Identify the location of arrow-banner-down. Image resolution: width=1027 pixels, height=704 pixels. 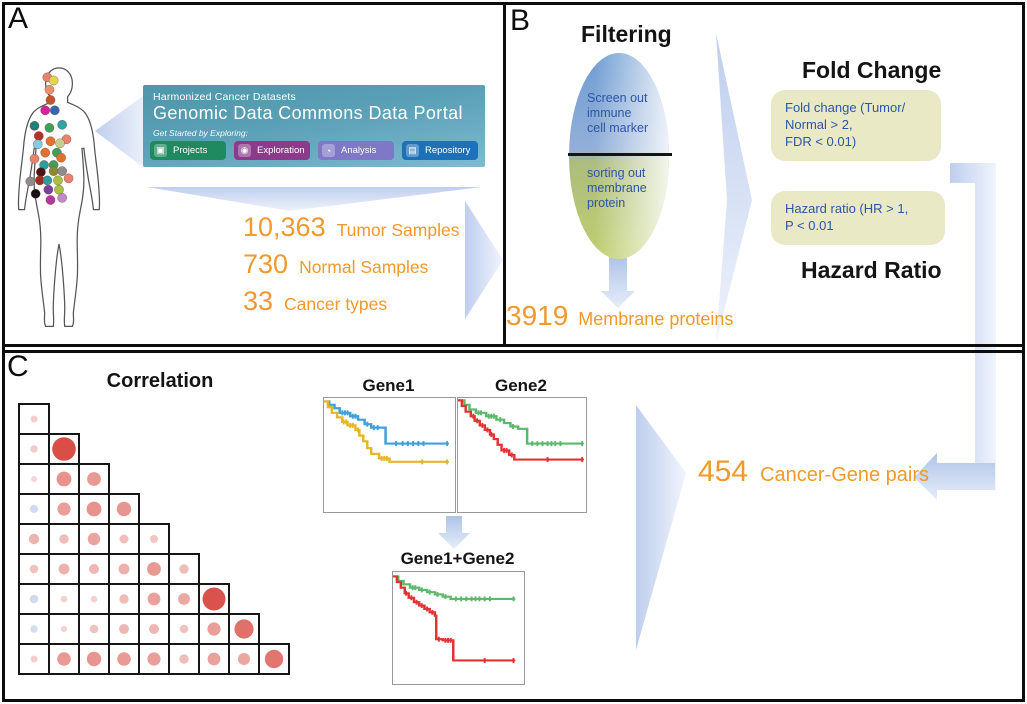
(314, 199).